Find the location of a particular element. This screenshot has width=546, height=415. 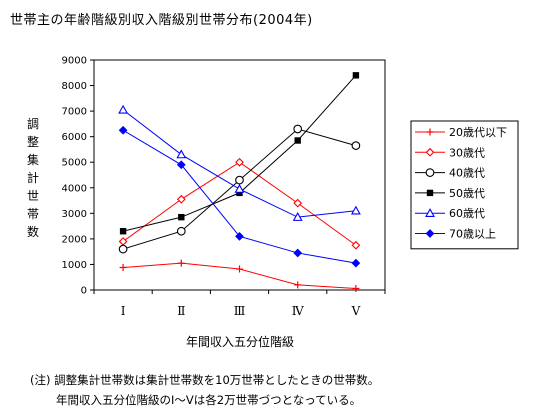

legend-item: 70歳以上 is located at coordinates (455, 234).